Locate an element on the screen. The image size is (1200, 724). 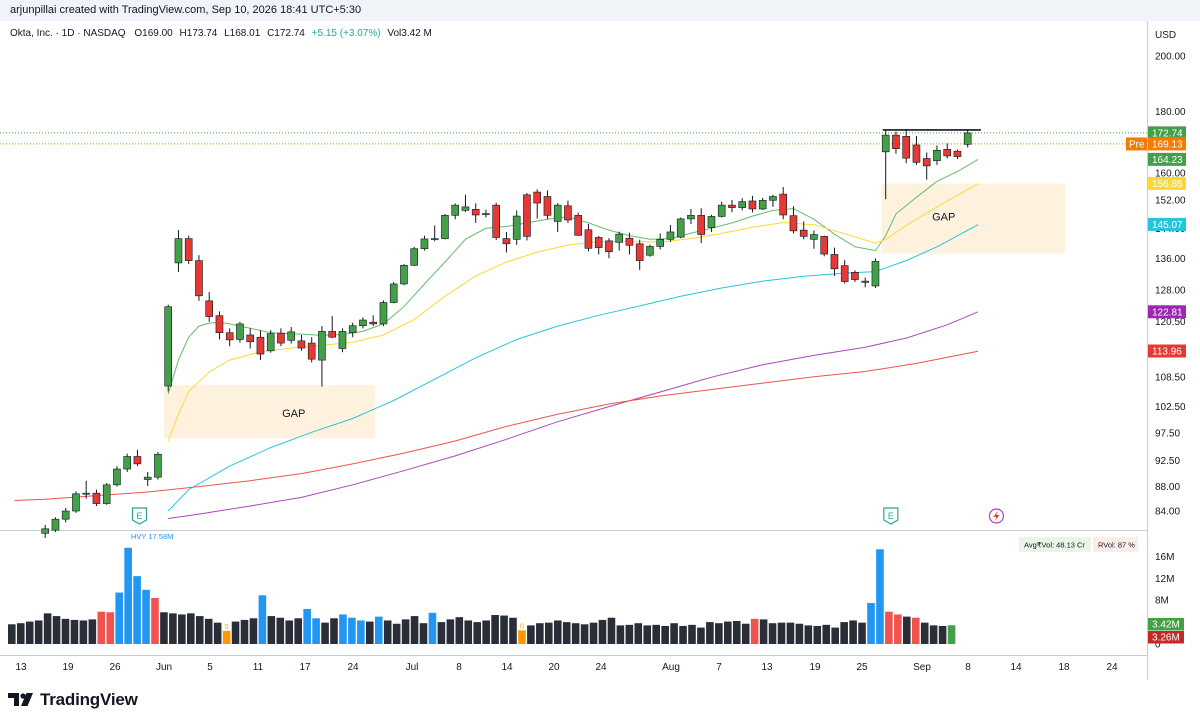
legend-open: O169.00 is located at coordinates (153, 33).